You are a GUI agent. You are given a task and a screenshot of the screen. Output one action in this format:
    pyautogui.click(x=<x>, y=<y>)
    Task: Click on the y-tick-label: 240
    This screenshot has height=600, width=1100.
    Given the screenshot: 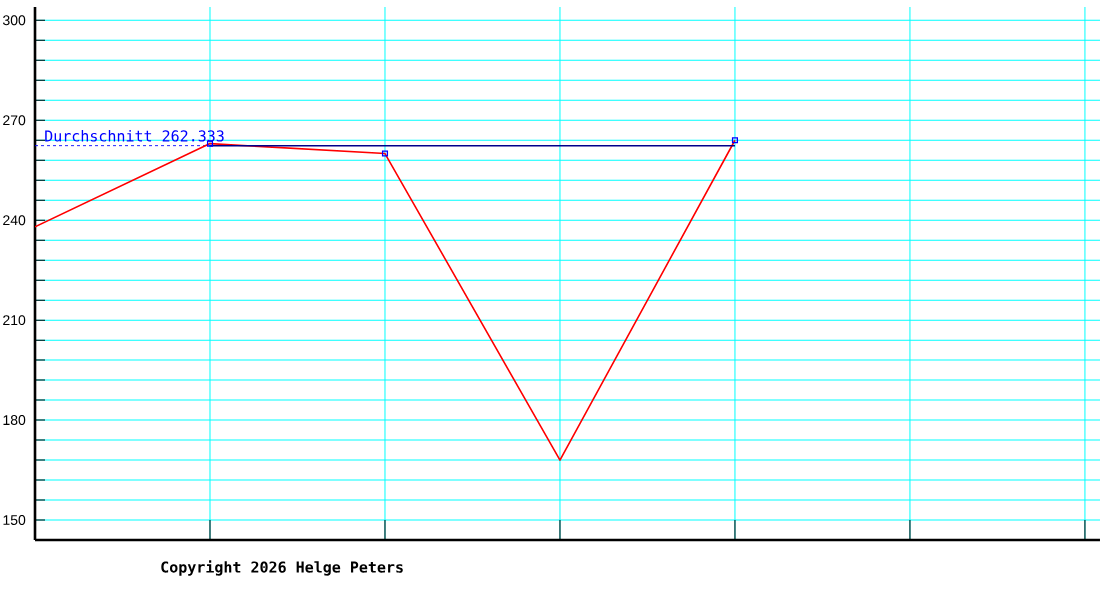 What is the action you would take?
    pyautogui.click(x=14, y=220)
    